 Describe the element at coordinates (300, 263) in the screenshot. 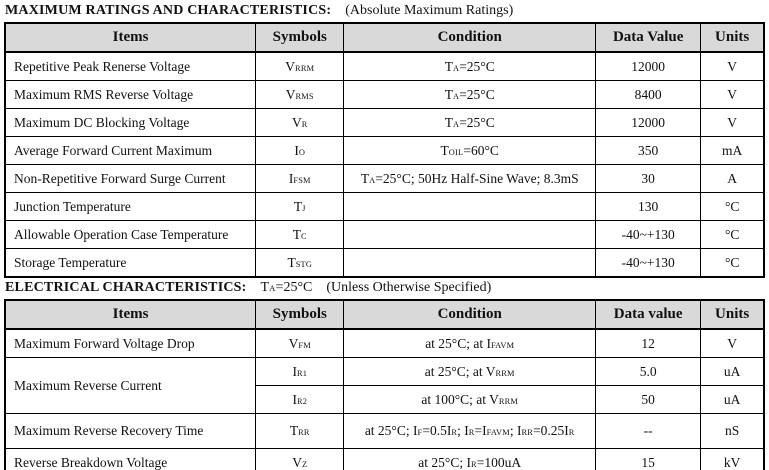

I see `symbol-cell: TSTG` at that location.